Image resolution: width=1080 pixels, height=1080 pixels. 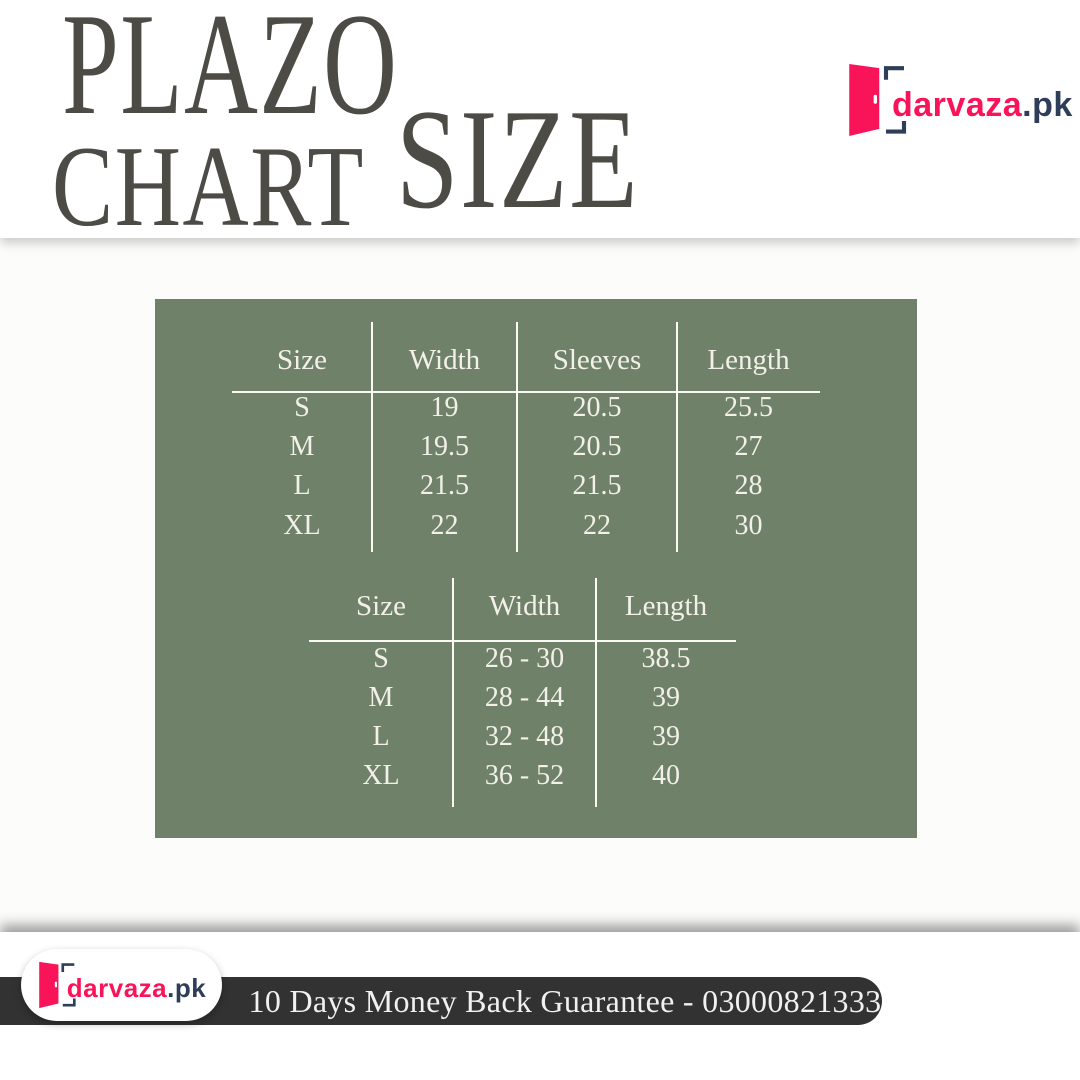 I want to click on table2-header-divider-line, so click(x=522, y=641).